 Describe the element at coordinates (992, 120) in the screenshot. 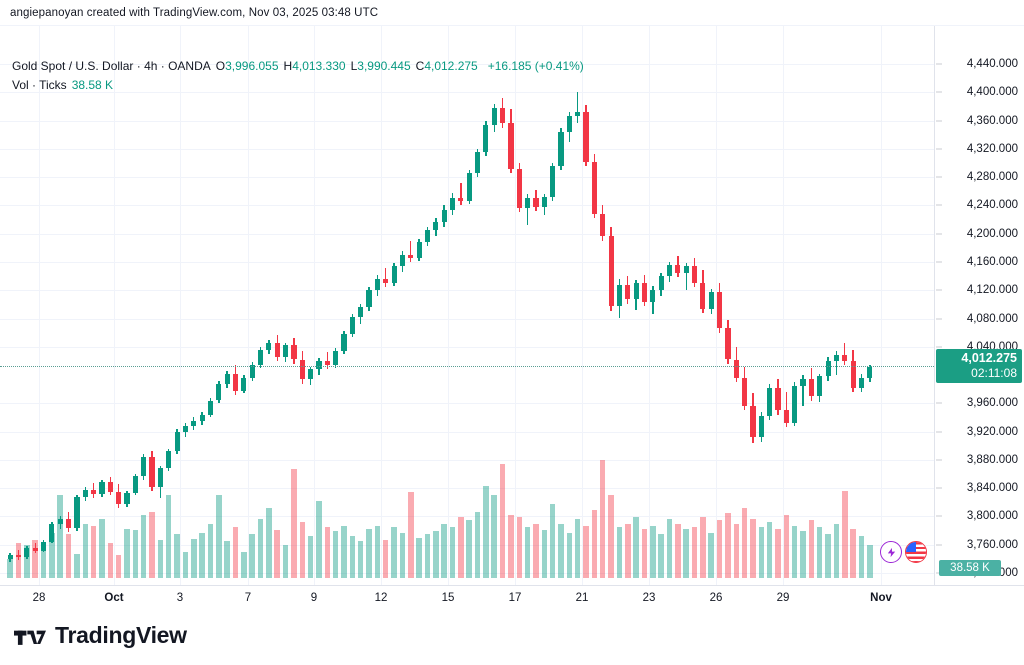

I see `price-tick-label: 4,360.000` at that location.